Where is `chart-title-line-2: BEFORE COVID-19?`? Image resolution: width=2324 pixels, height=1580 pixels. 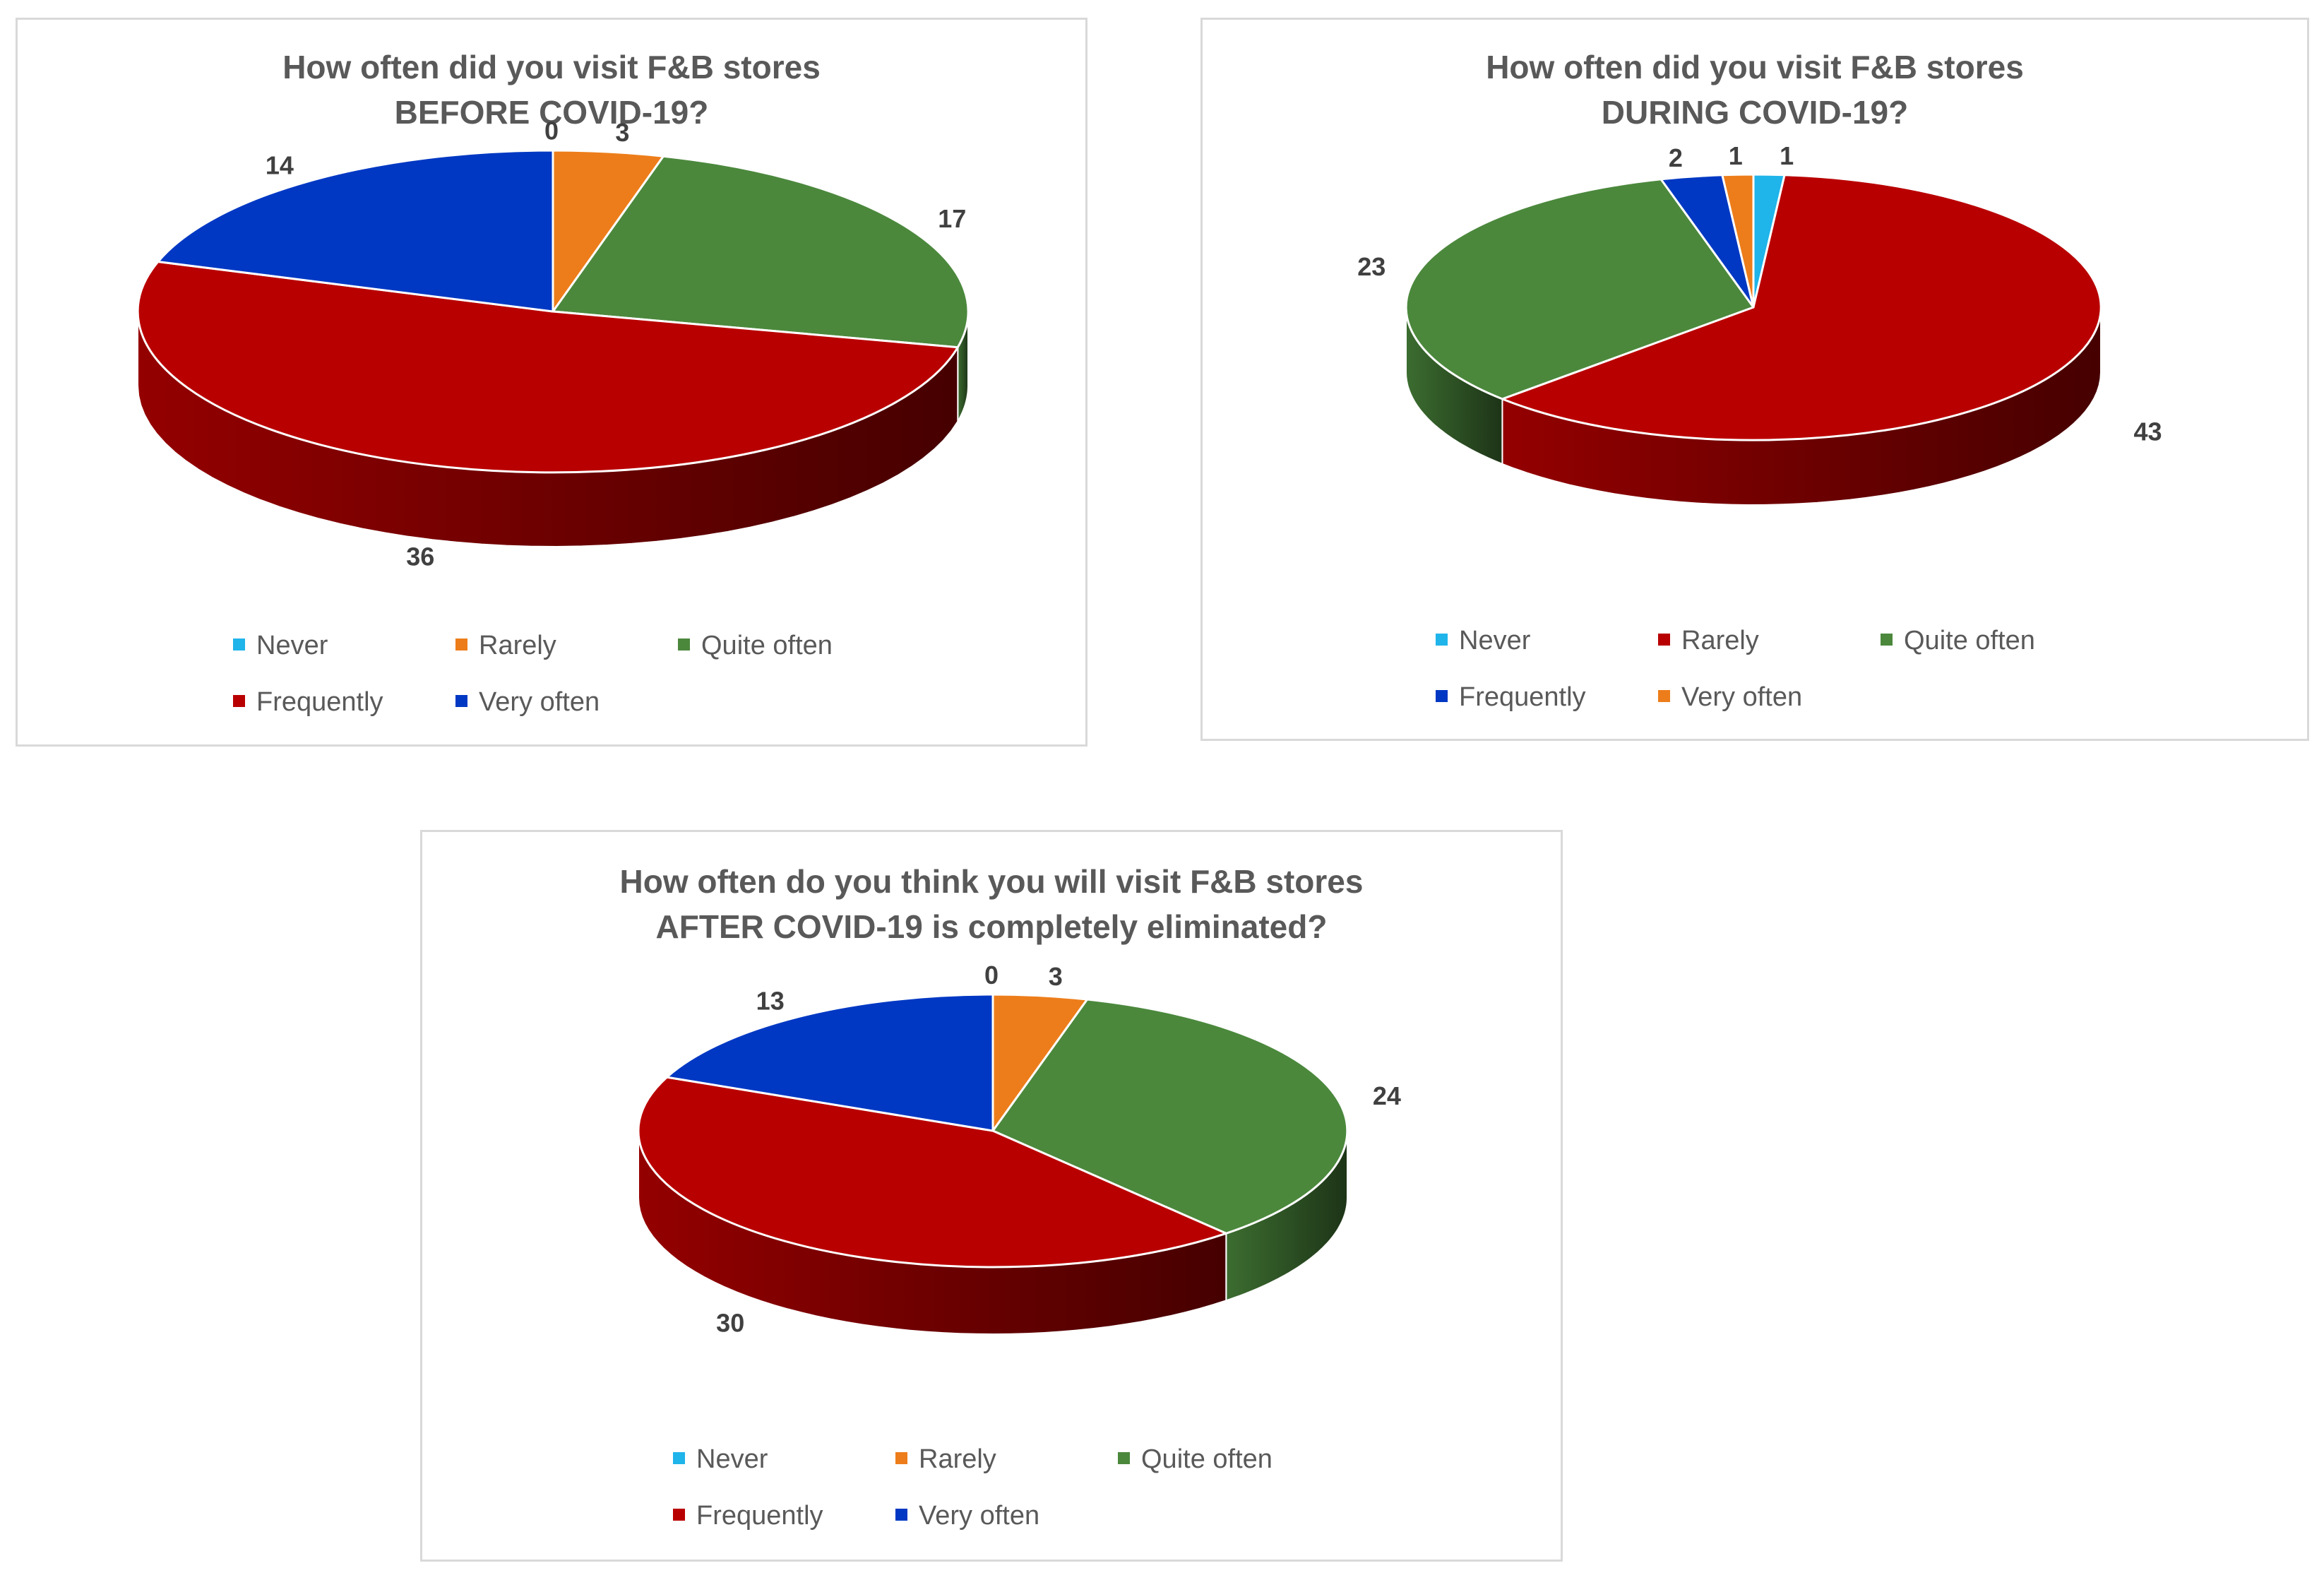 chart-title-line-2: BEFORE COVID-19? is located at coordinates (551, 113).